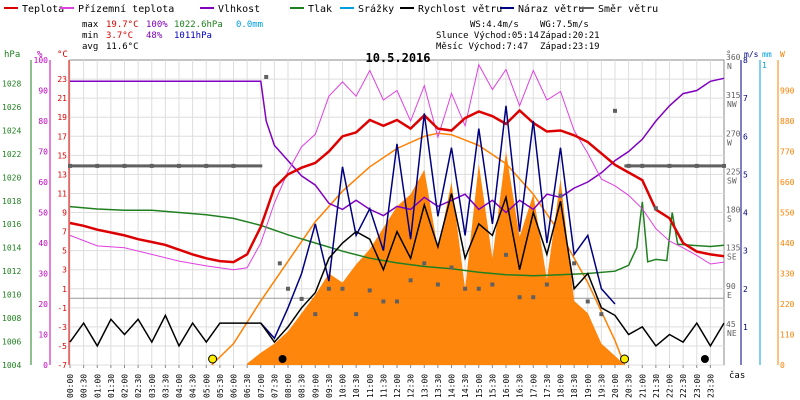 The width and height of the screenshot is (800, 400). Describe the element at coordinates (782, 365) in the screenshot. I see `tick-solar: 0` at that location.